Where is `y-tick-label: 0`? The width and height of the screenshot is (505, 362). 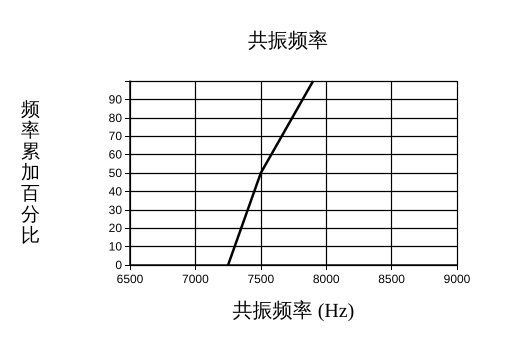
y-tick-label: 0 is located at coordinates (118, 265).